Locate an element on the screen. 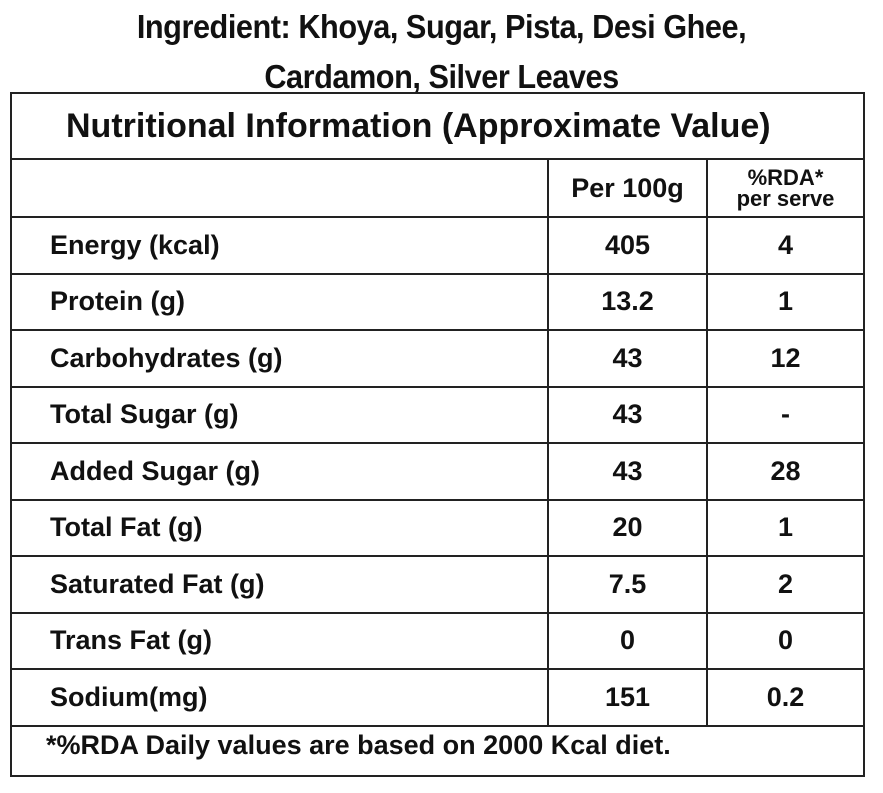  table-row: Protein (g) 13.2 1 is located at coordinates (437, 302).